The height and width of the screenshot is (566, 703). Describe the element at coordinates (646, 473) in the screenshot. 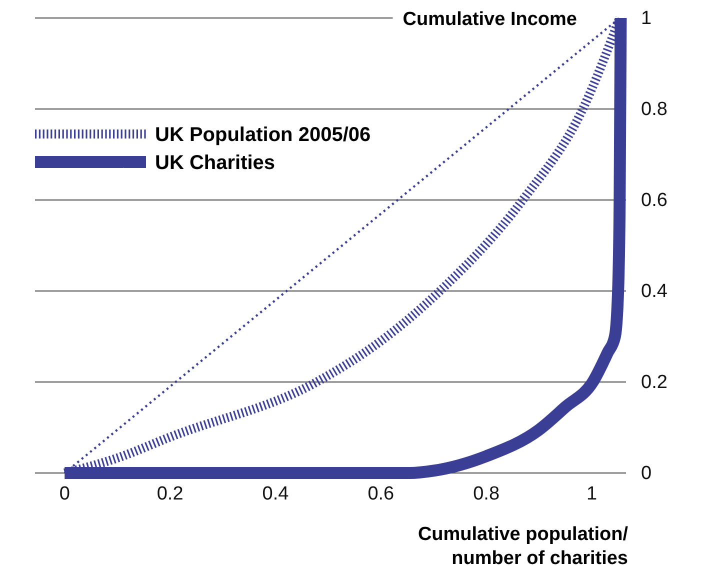

I see `y-tick-label: 0` at that location.